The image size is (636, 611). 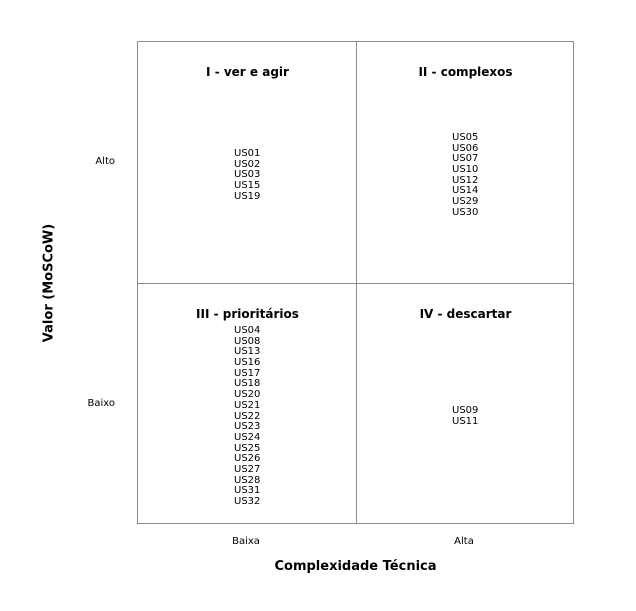 What do you see at coordinates (465, 314) in the screenshot?
I see `quadrant-4-title: IV - descartar` at bounding box center [465, 314].